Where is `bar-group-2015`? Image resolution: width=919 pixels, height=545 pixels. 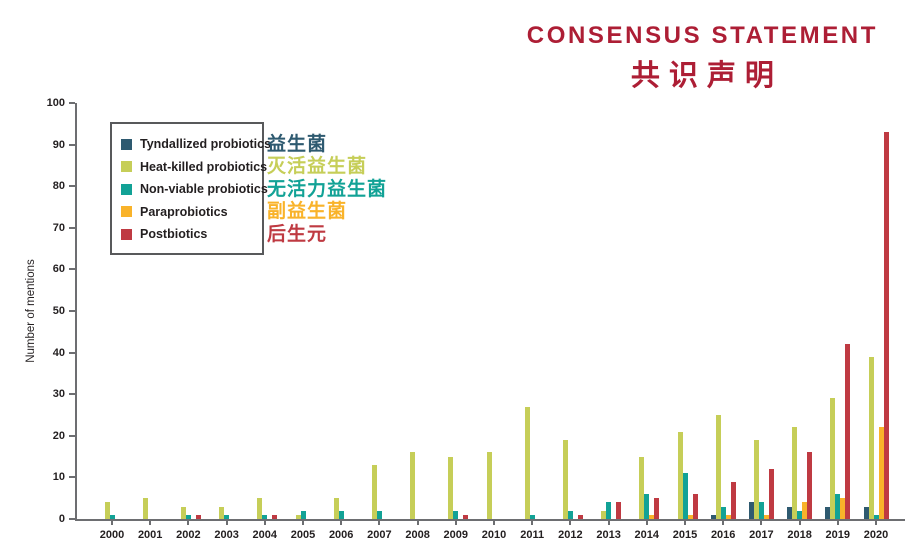
bar-group-2015 is located at coordinates (685, 475).